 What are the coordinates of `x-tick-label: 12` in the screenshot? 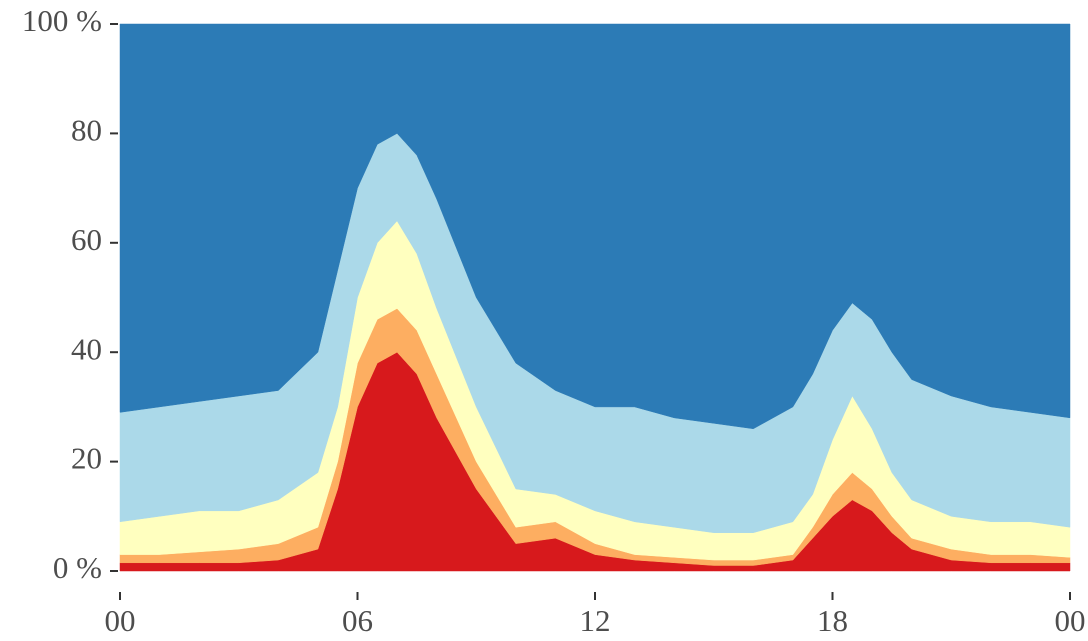 It's located at (595, 620).